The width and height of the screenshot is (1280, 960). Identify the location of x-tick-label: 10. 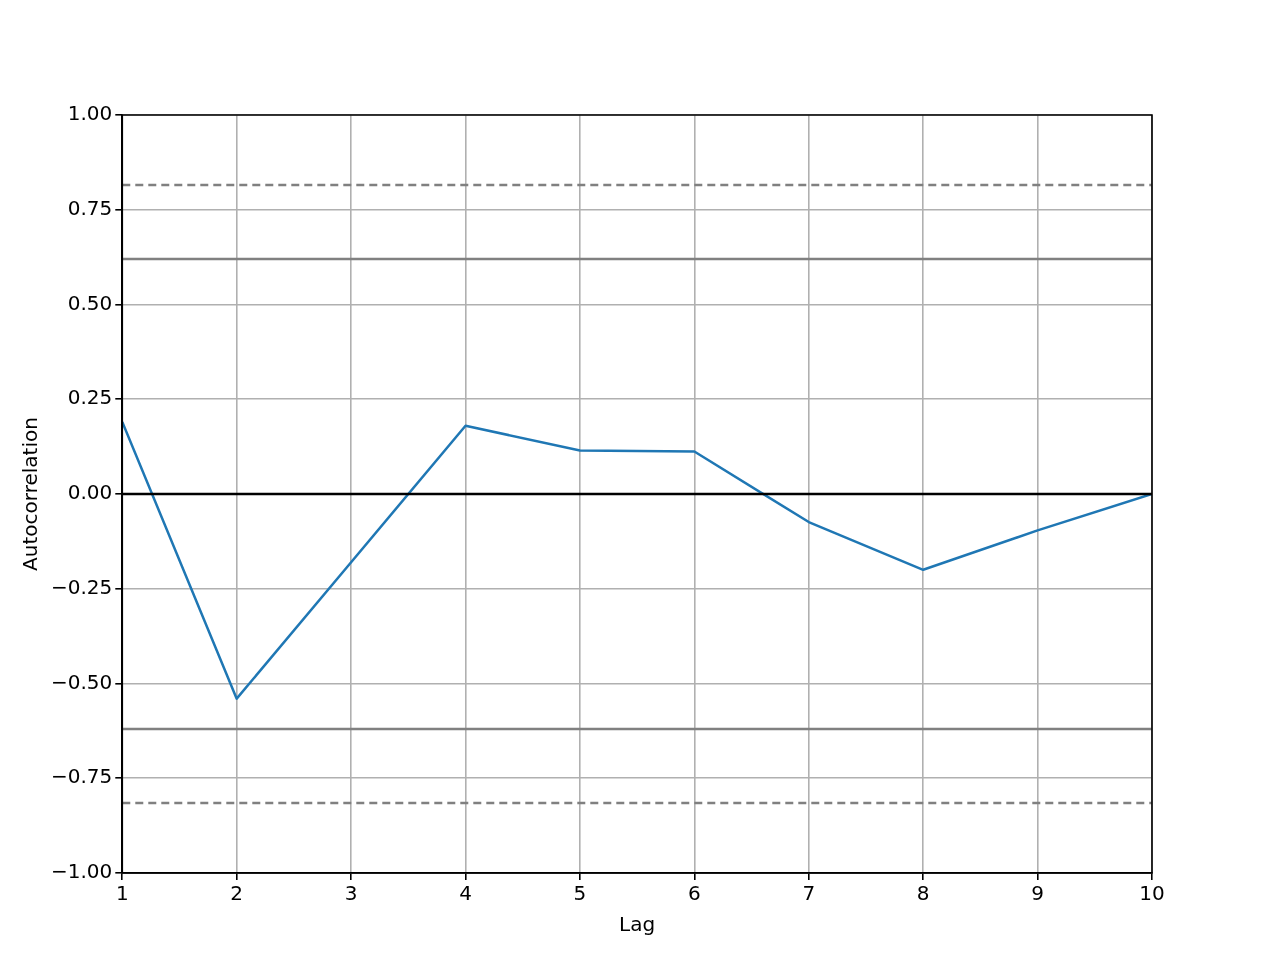
(1152, 893).